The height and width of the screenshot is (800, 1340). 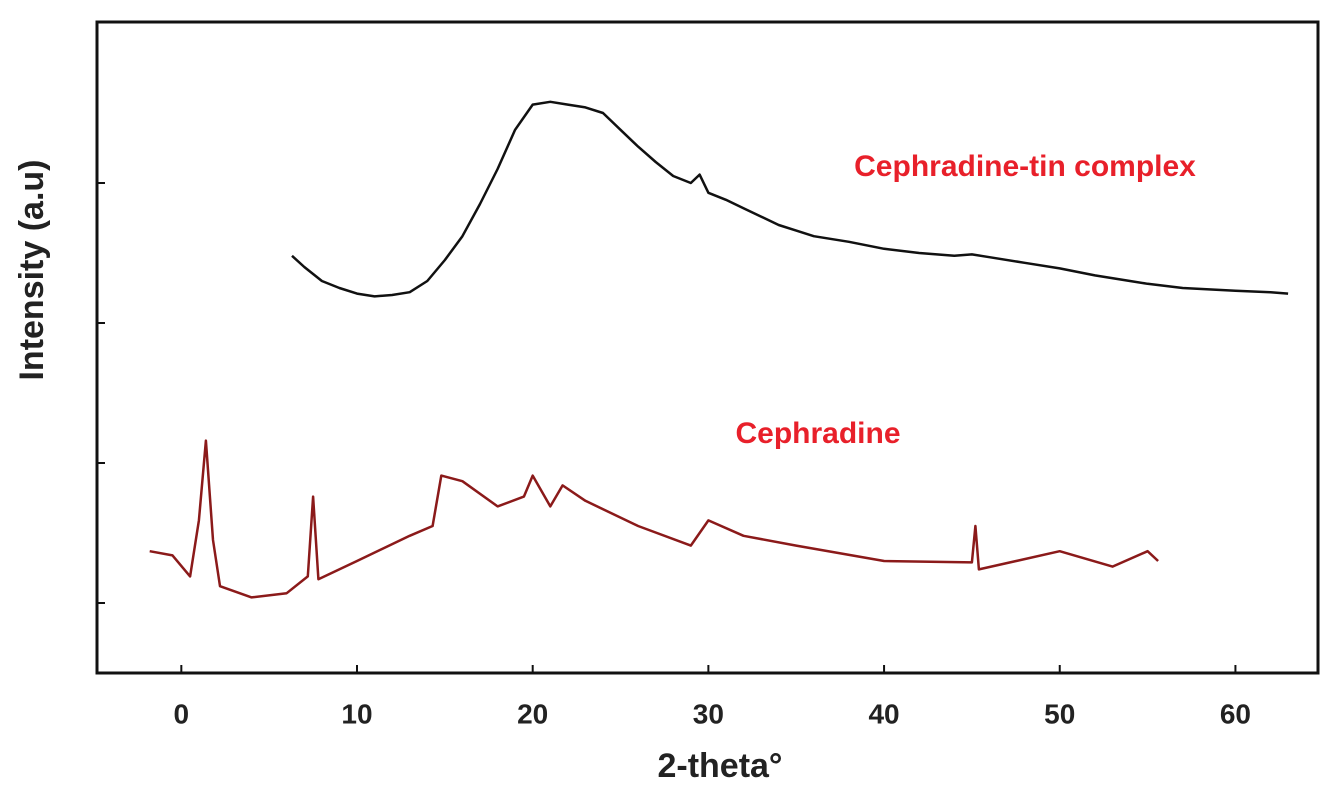 What do you see at coordinates (1025, 166) in the screenshot?
I see `series-label: Cephradine-tin complex` at bounding box center [1025, 166].